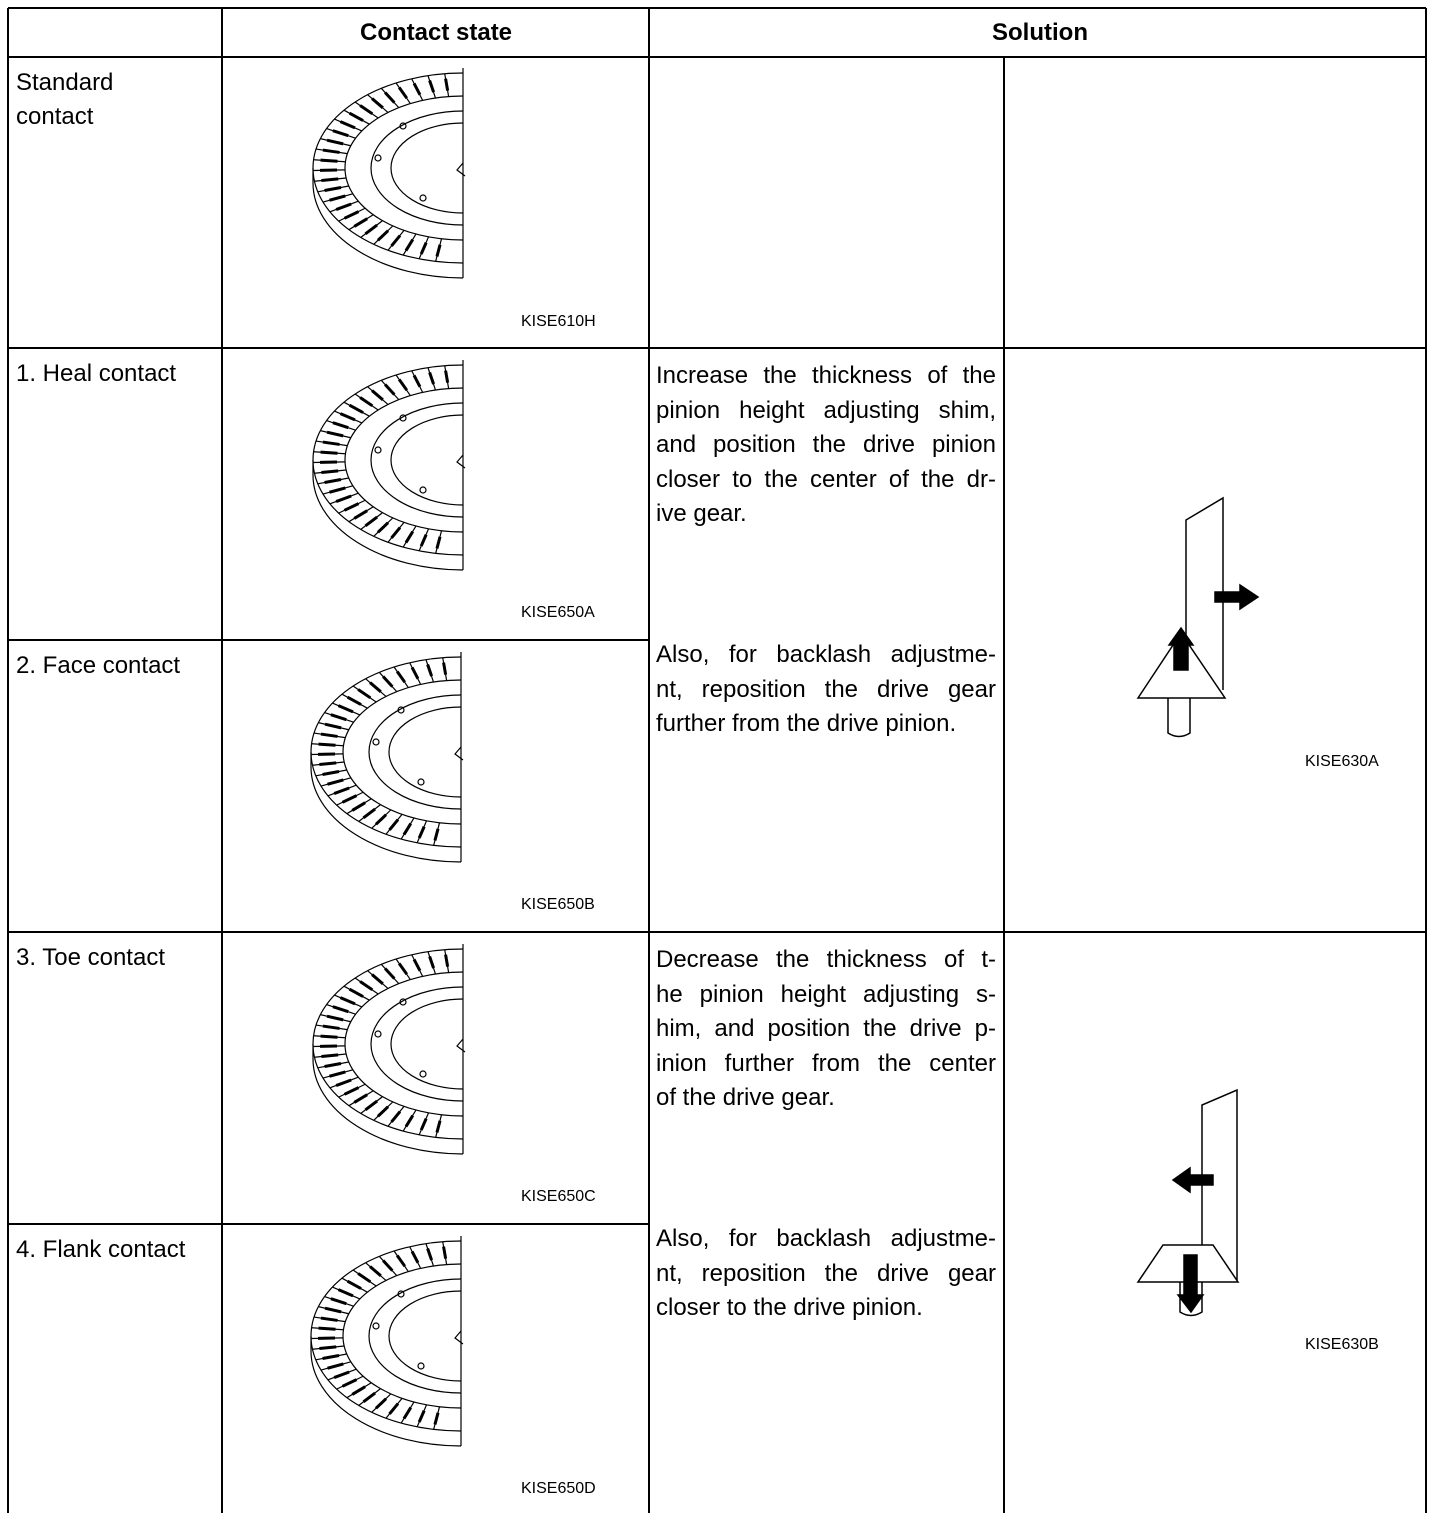 This screenshot has height=1513, width=1434. What do you see at coordinates (90, 957) in the screenshot?
I see `row-label: 3. Toe contact` at bounding box center [90, 957].